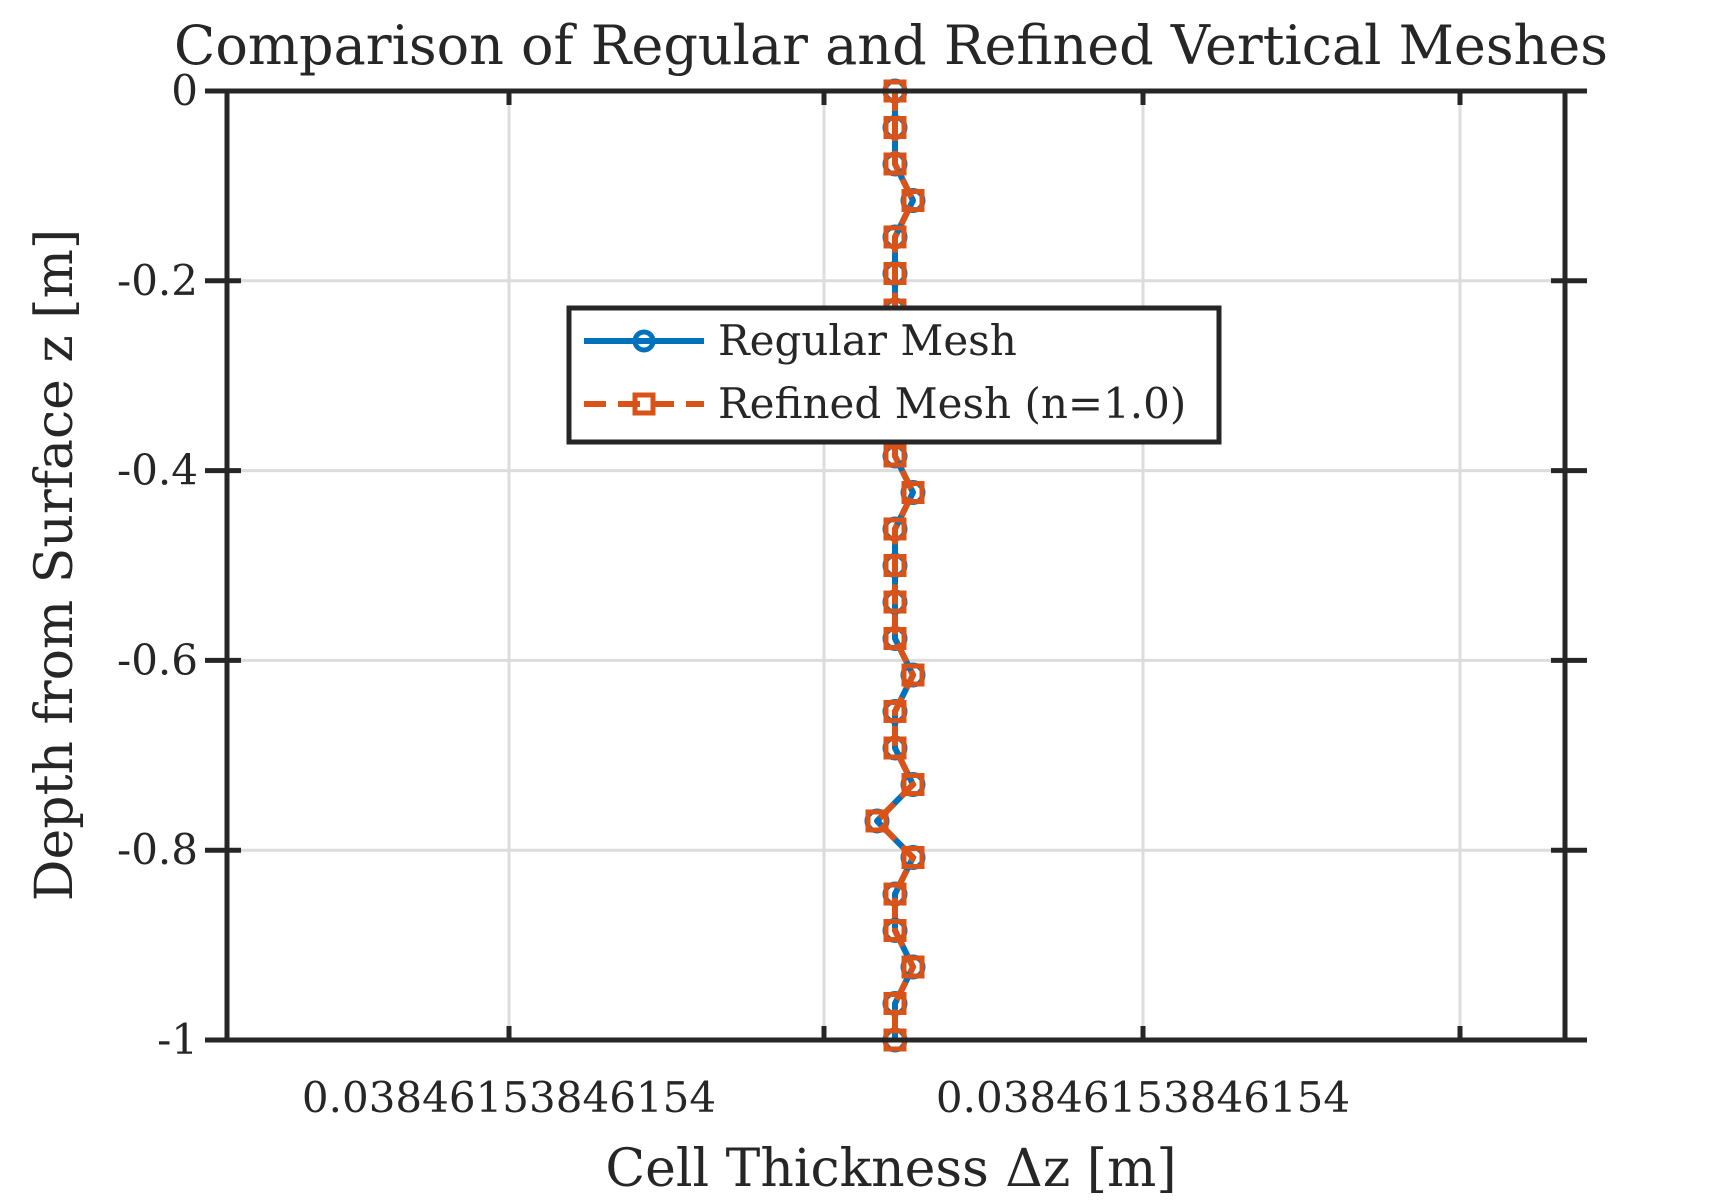 Image resolution: width=1710 pixels, height=1200 pixels. I want to click on legend-box, so click(894, 375).